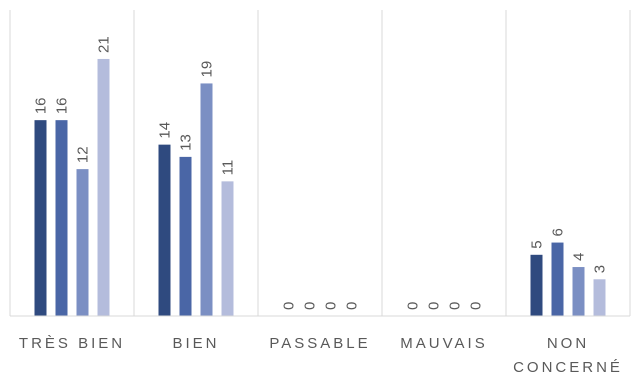 The width and height of the screenshot is (636, 376). What do you see at coordinates (195, 343) in the screenshot?
I see `category-label: BIEN` at bounding box center [195, 343].